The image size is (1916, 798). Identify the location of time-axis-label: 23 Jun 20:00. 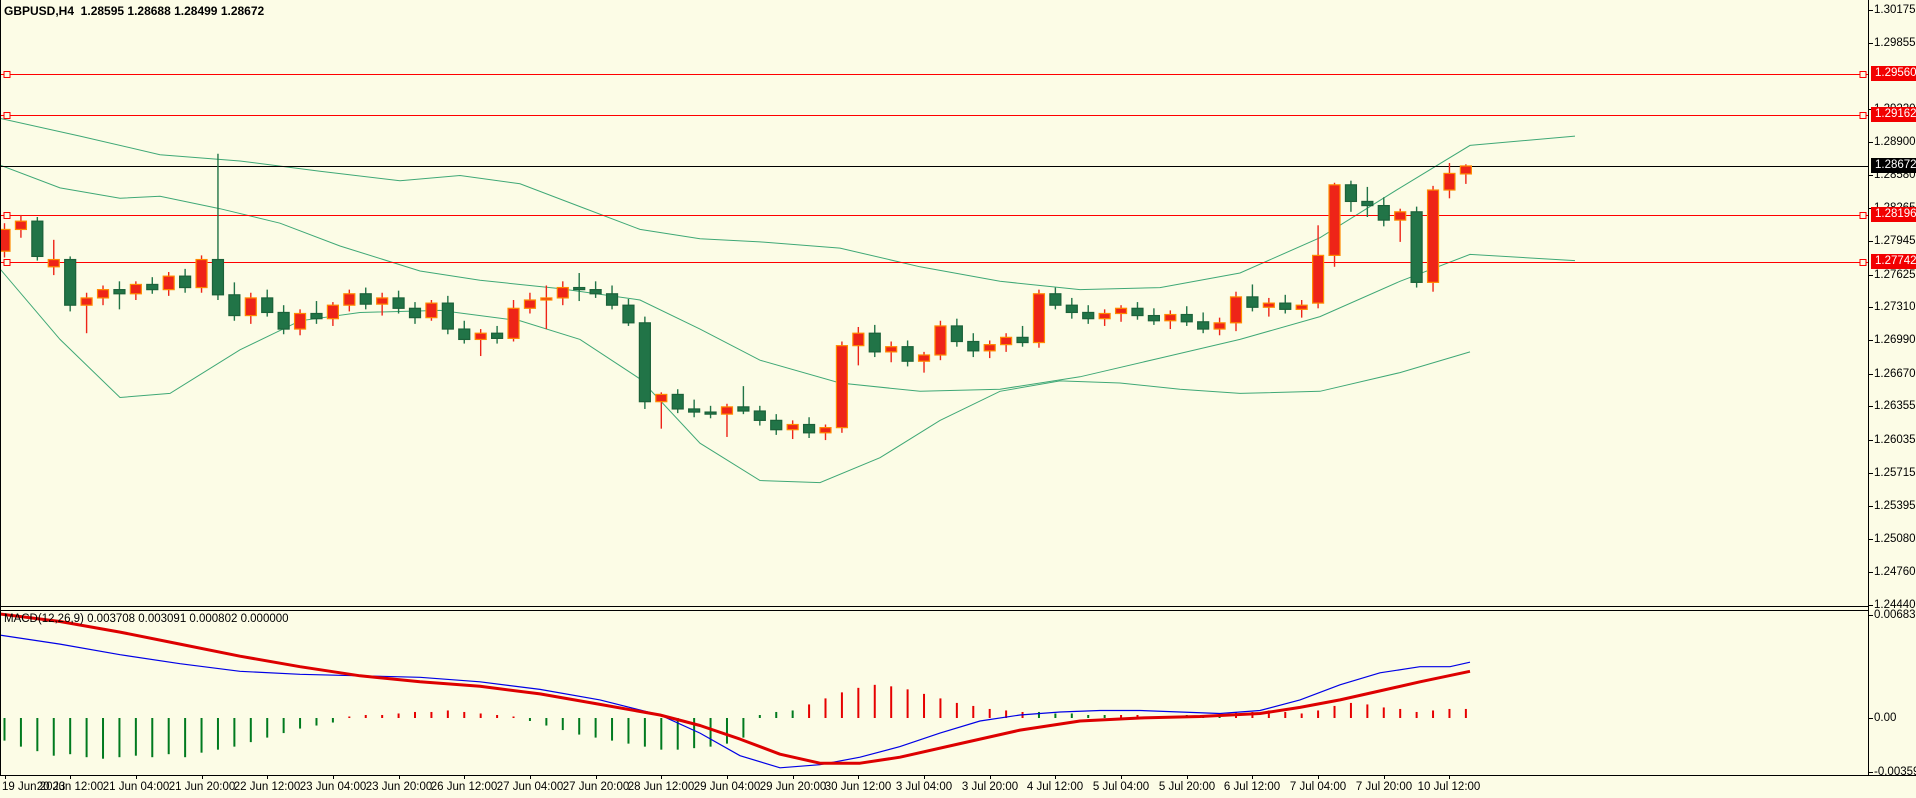
(399, 787).